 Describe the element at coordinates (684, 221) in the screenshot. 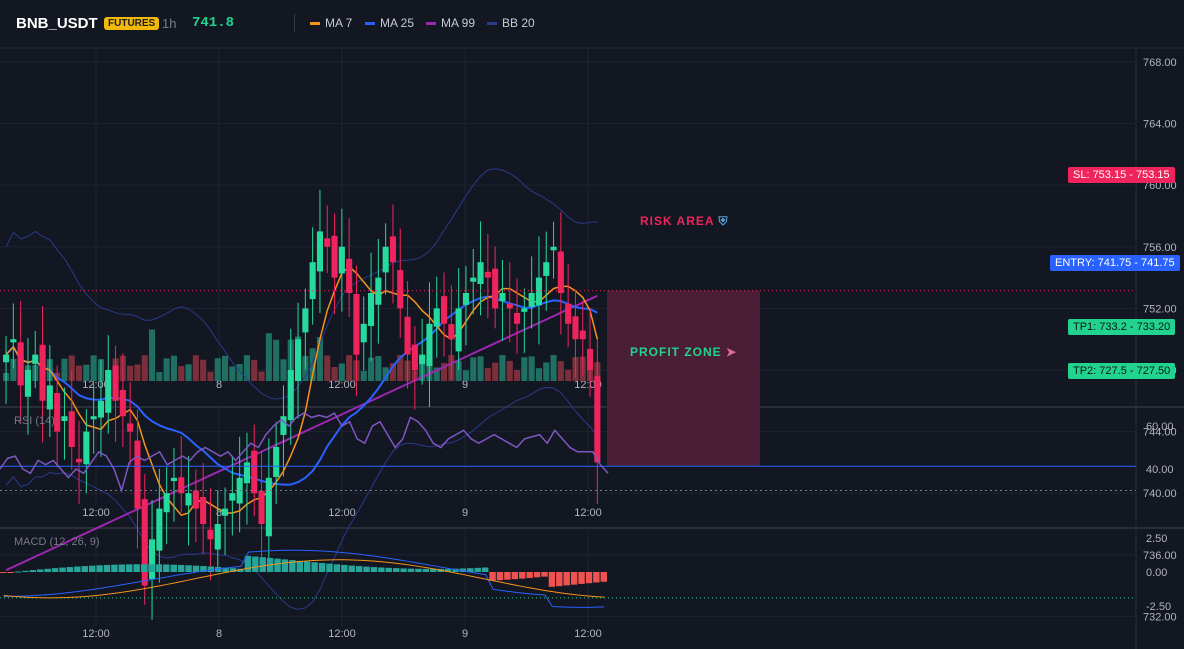

I see `risk-area-label: RISK AREA ⛨` at that location.